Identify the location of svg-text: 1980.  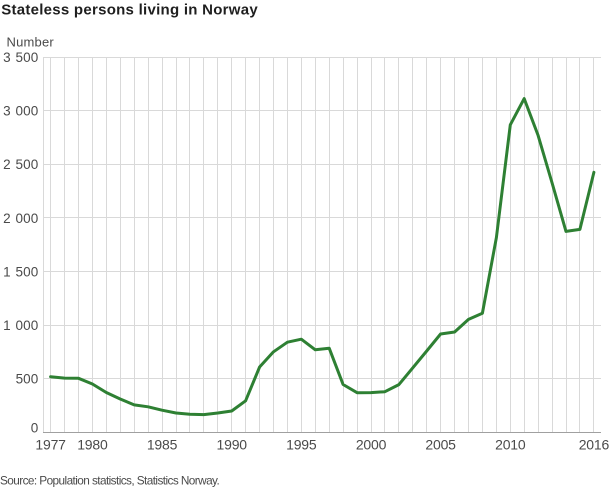
(92, 445).